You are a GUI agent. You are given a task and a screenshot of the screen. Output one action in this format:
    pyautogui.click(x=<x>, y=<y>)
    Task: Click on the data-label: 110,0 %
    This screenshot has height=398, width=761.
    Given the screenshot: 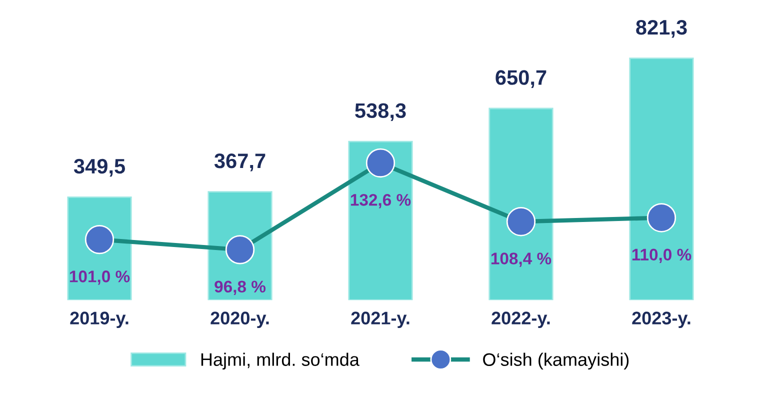 What is the action you would take?
    pyautogui.click(x=662, y=255)
    